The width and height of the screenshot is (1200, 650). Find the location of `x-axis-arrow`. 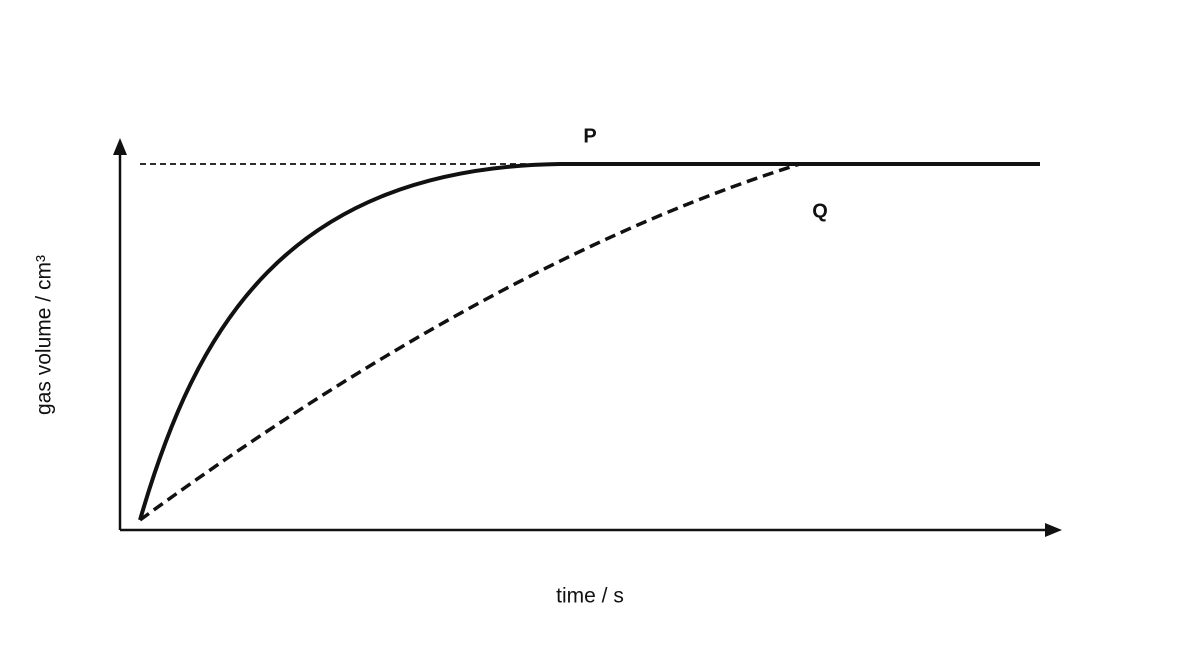

x-axis-arrow is located at coordinates (1053, 530).